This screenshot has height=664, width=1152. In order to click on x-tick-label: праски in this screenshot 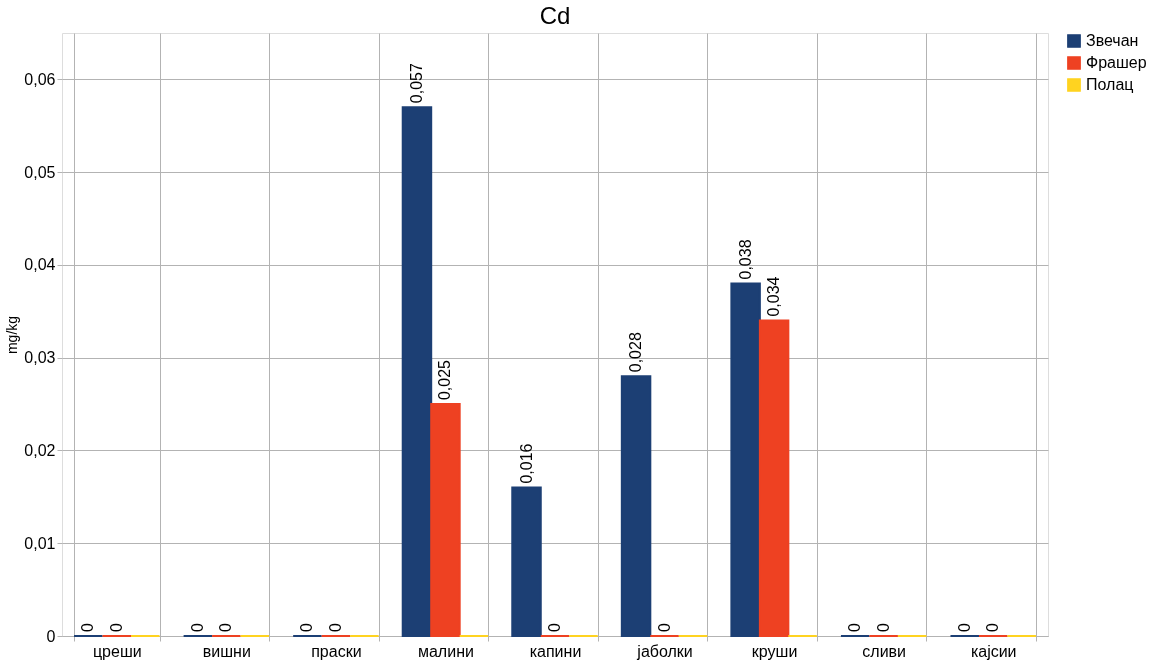, I will do `click(336, 651)`.